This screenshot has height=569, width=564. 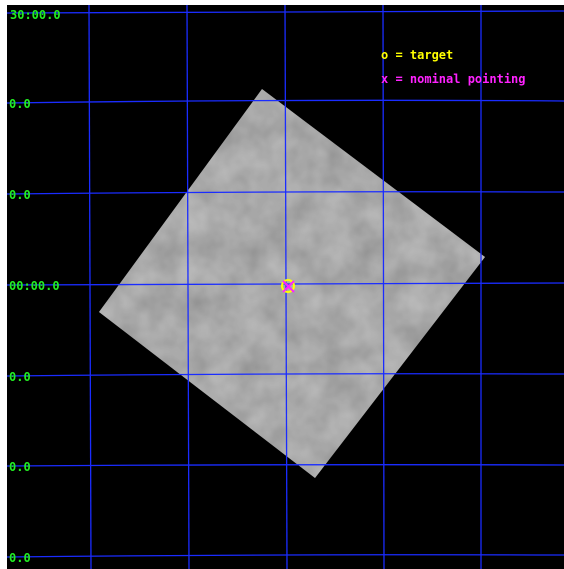 What do you see at coordinates (35, 15) in the screenshot?
I see `coord-label-top: 30:00.0` at bounding box center [35, 15].